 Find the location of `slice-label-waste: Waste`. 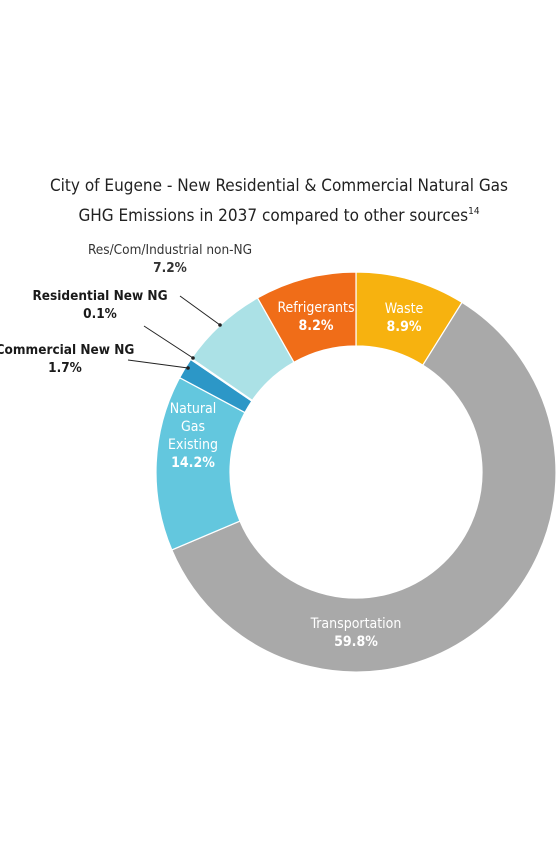

slice-label-waste: Waste is located at coordinates (404, 309).